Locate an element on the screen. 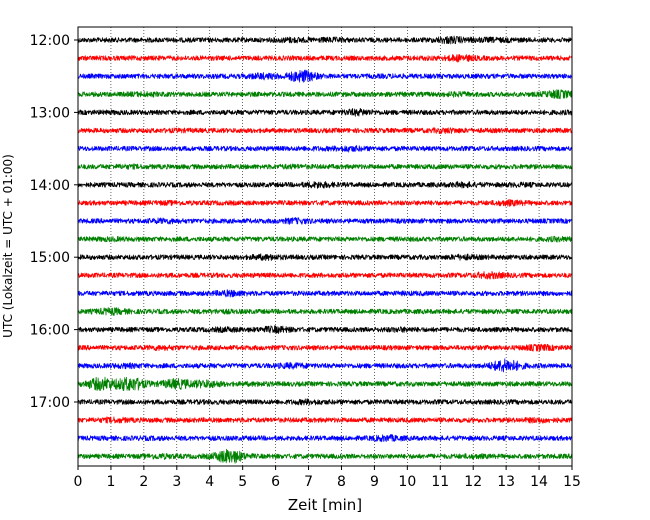  x-tick-label: 14 is located at coordinates (539, 482).